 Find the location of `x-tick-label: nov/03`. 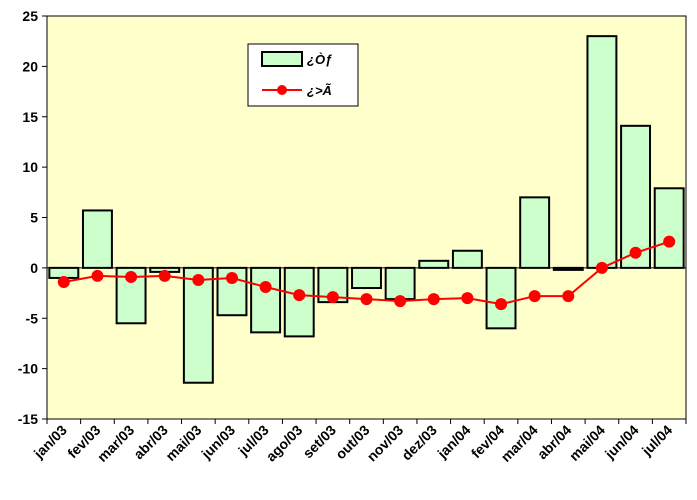

x-tick-label: nov/03 is located at coordinates (385, 443).